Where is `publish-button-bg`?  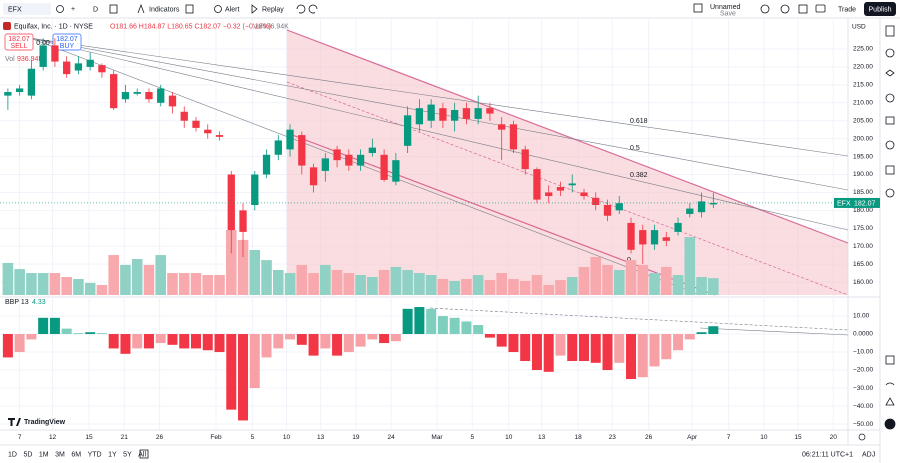
publish-button-bg is located at coordinates (880, 9).